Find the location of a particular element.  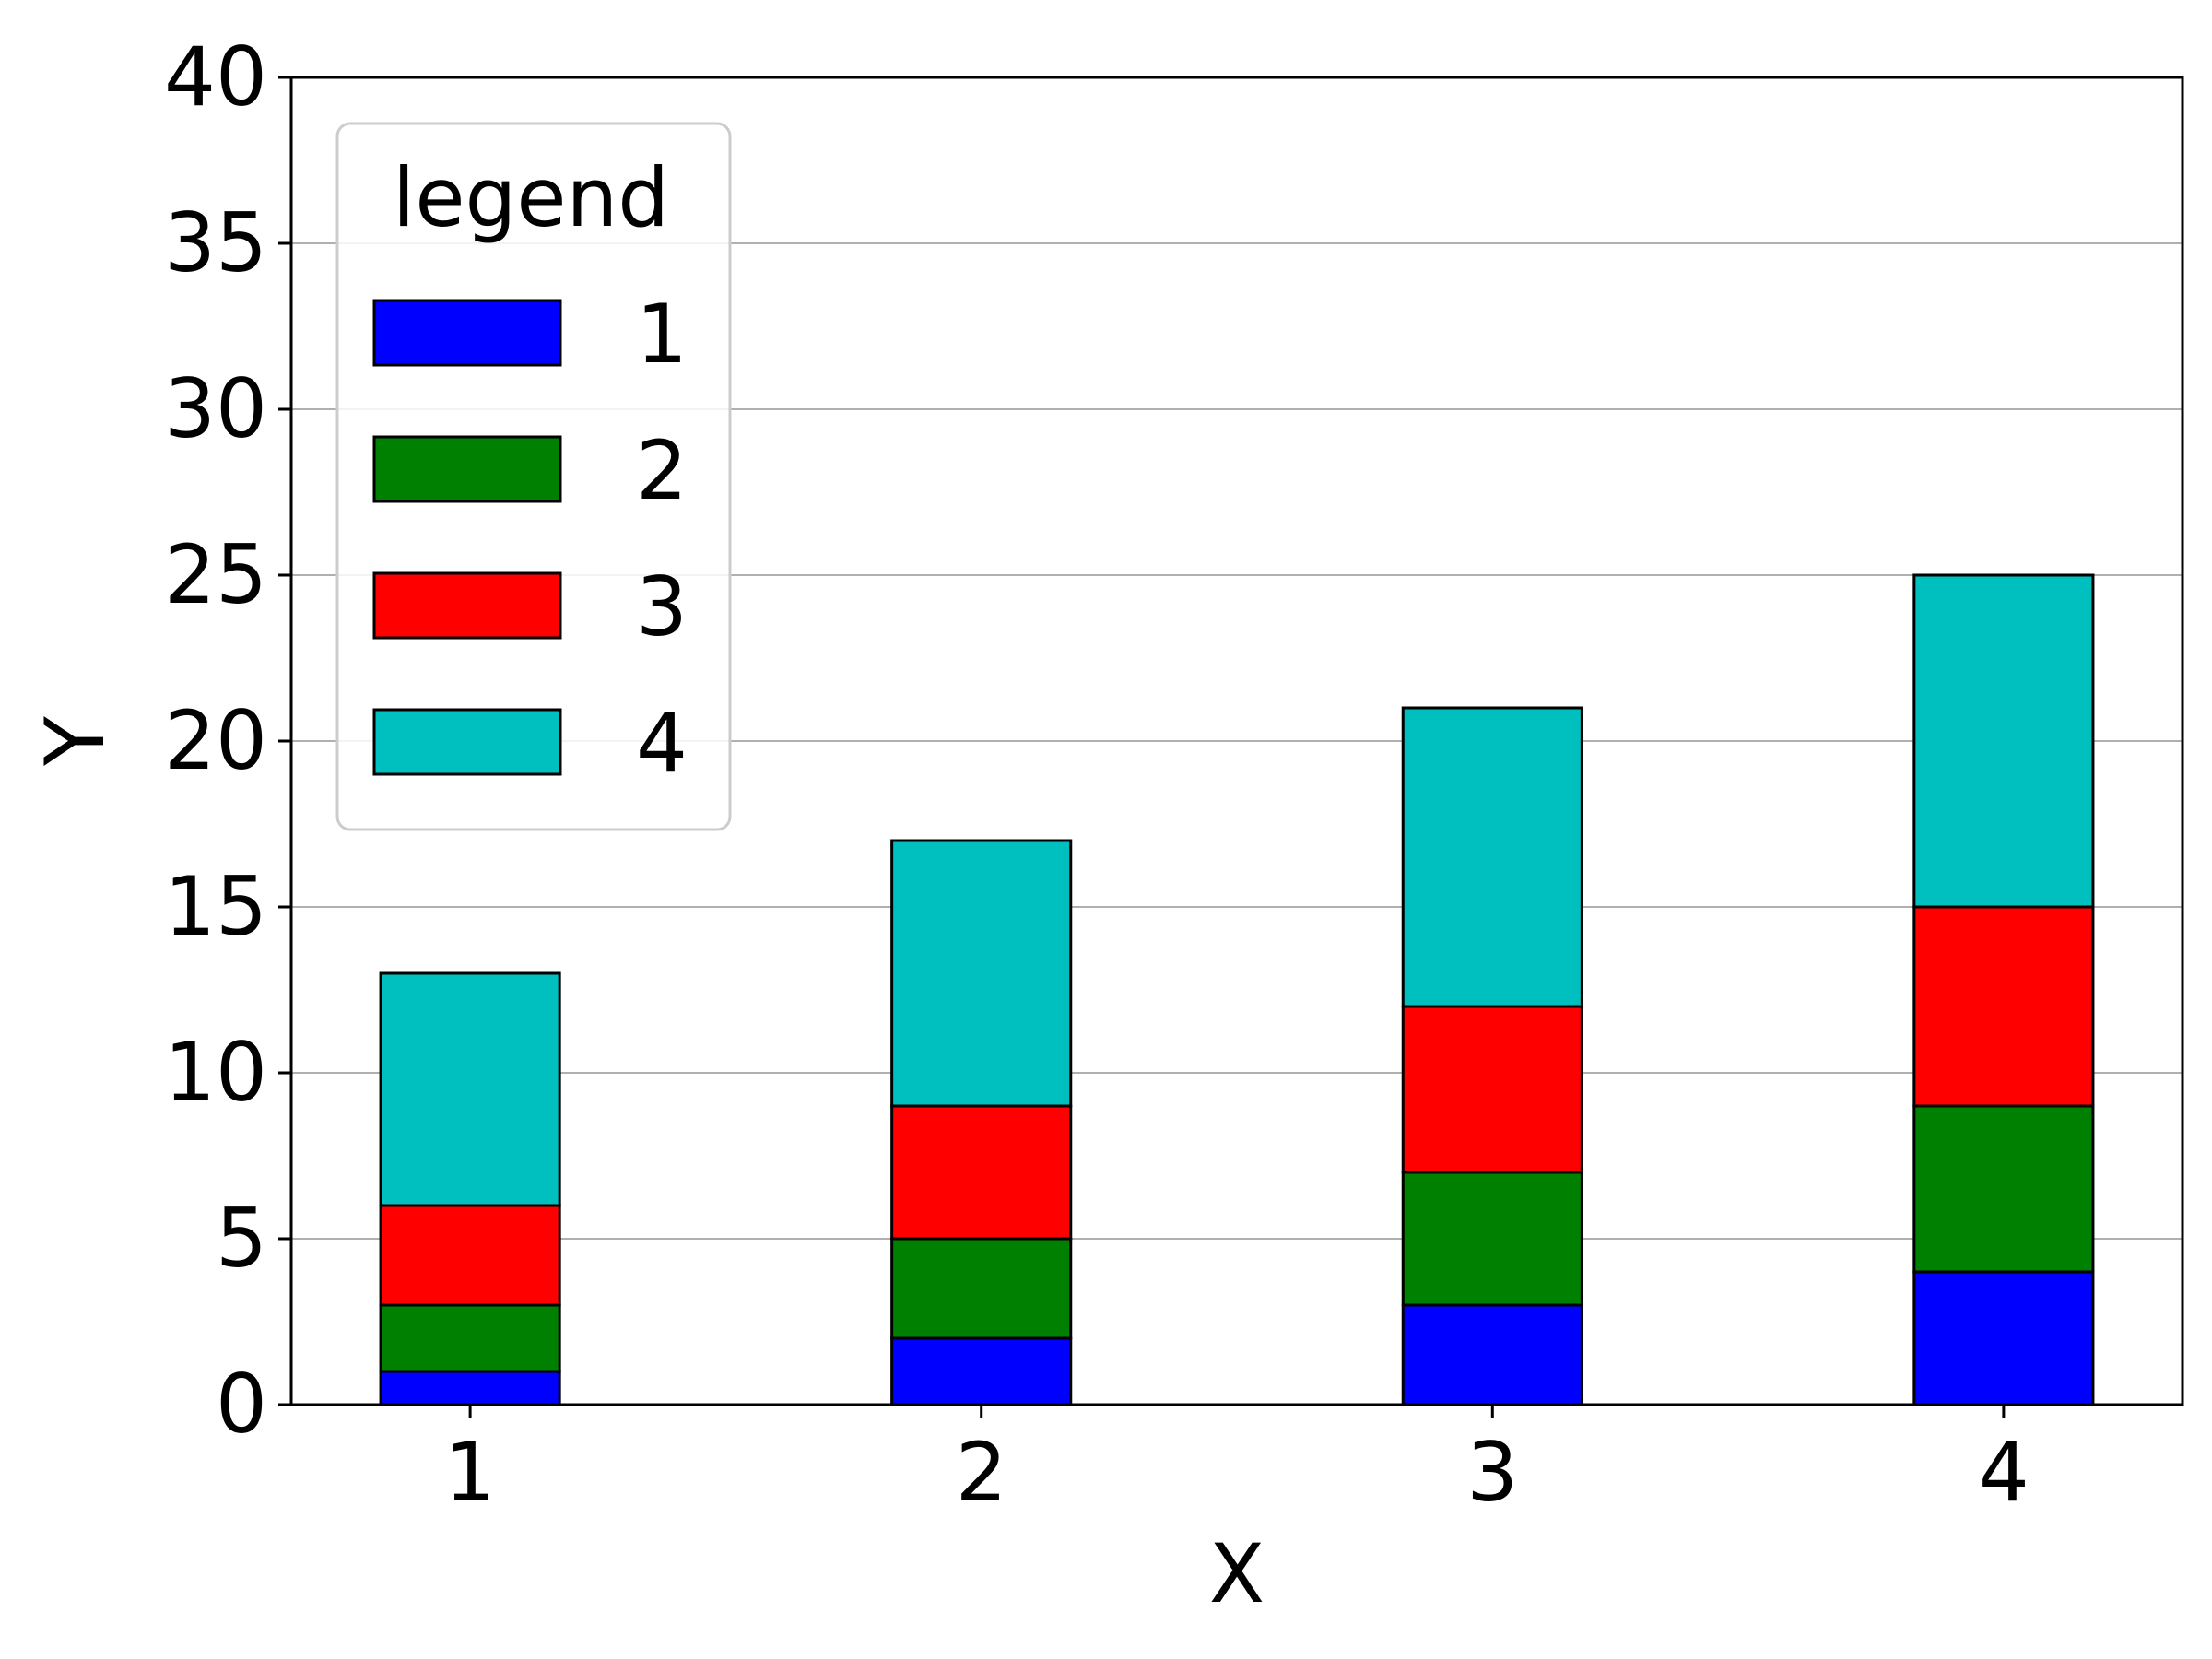

x-tick-label: 1 is located at coordinates (470, 1472).